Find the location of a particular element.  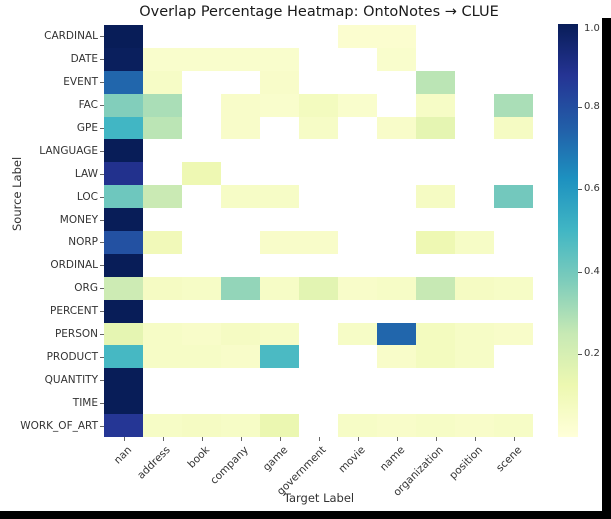

y-tick-label: NORP is located at coordinates (83, 242).